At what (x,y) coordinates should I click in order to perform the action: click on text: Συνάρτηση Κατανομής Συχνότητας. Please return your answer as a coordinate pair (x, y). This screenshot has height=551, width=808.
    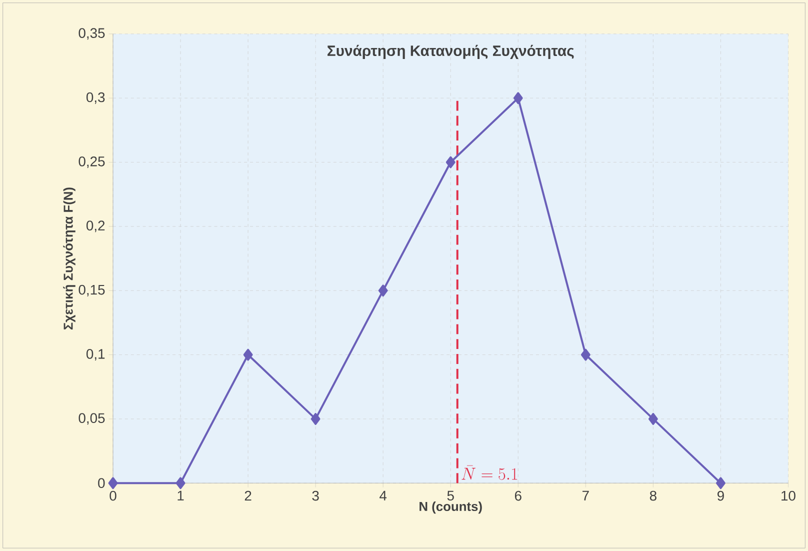
    Looking at the image, I should click on (451, 52).